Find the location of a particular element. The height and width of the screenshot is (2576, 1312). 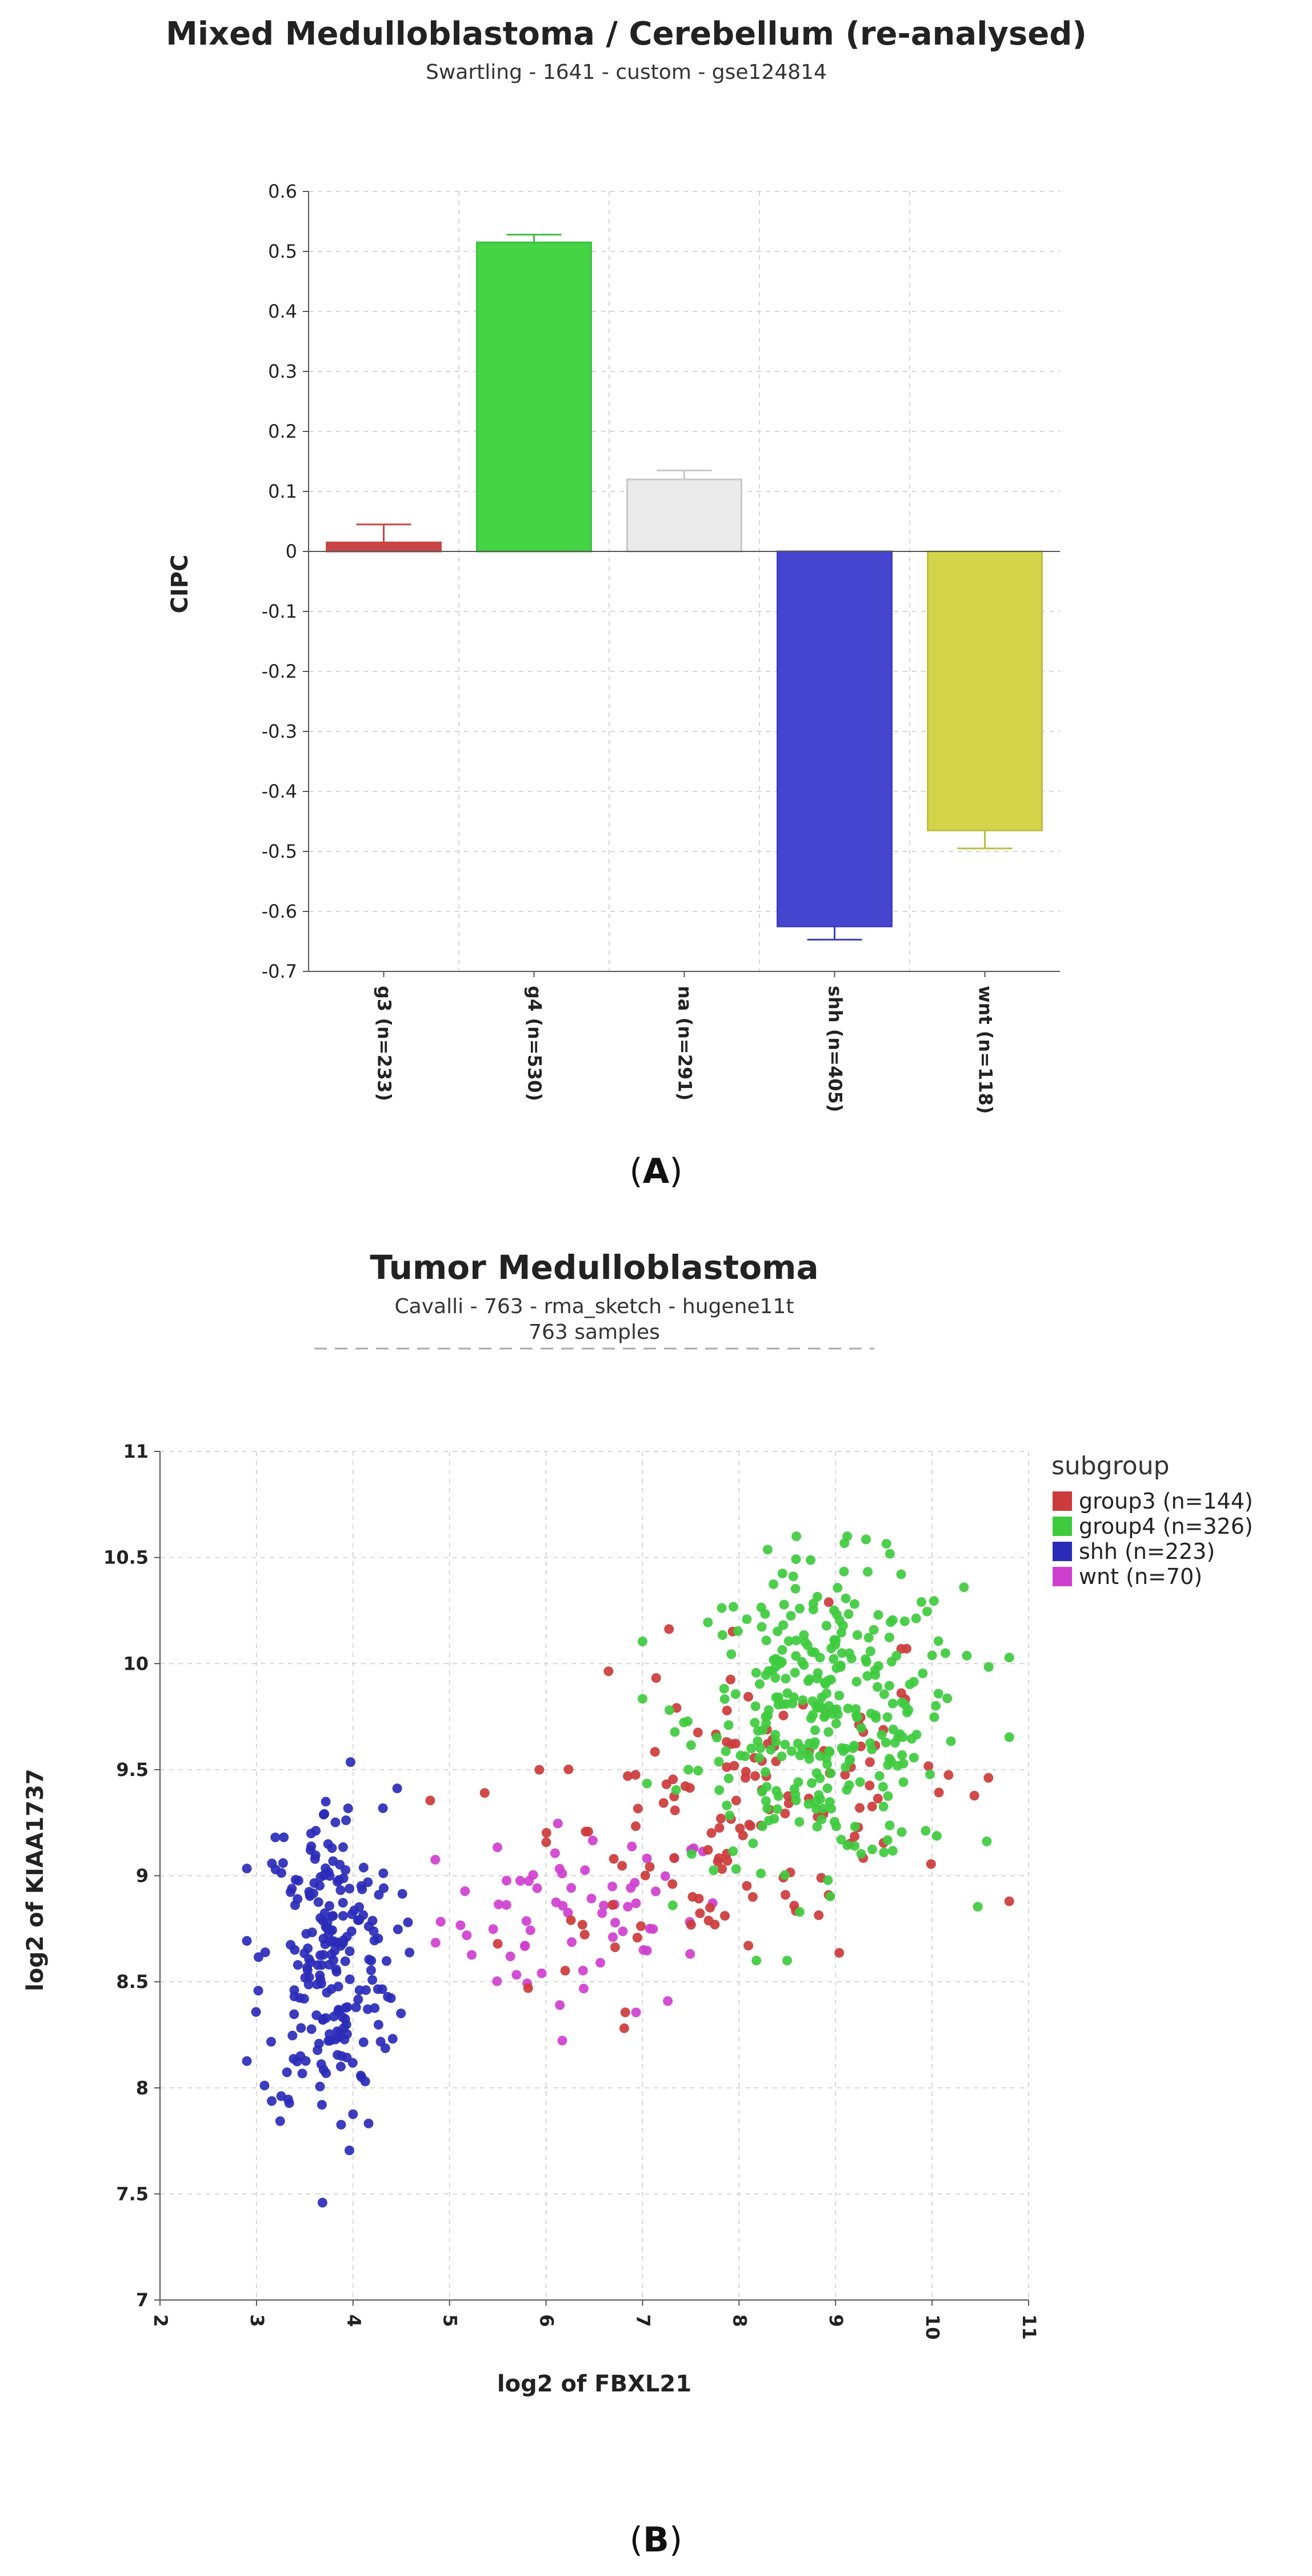

bar-y-tick-label: -0.7 is located at coordinates (279, 971).